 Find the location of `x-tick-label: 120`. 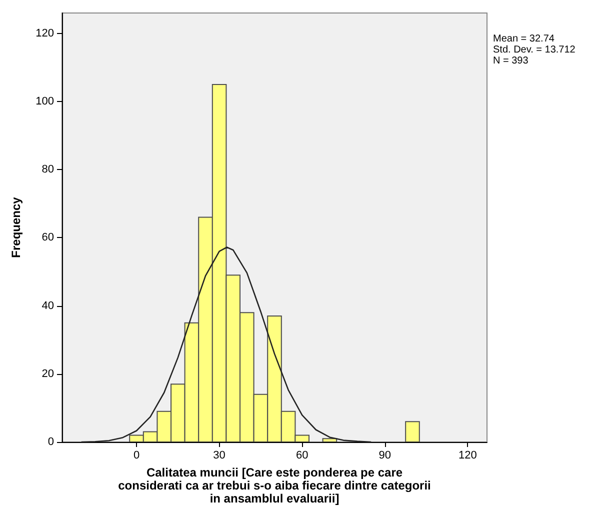

x-tick-label: 120 is located at coordinates (467, 456).